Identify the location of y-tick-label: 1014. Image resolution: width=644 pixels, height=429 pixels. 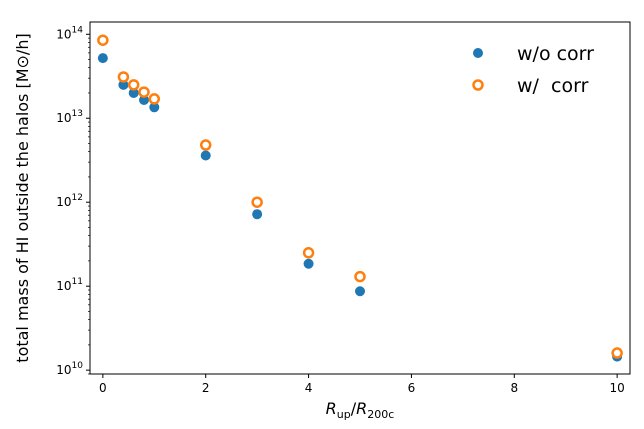
(69, 33).